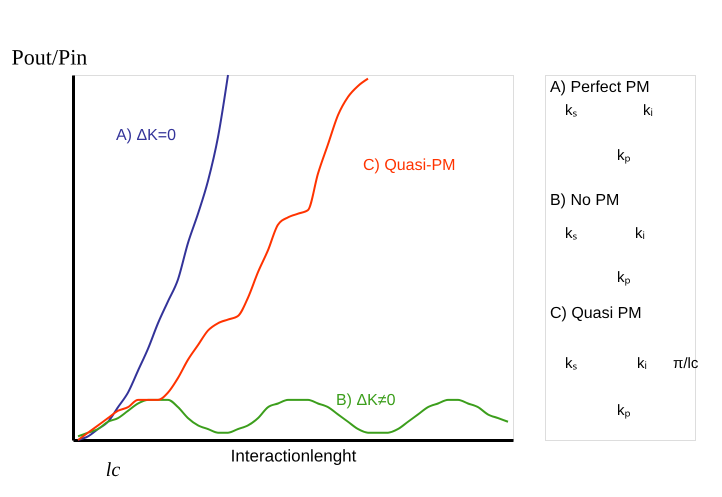  I want to click on text: A) Perfect PM, so click(600, 87).